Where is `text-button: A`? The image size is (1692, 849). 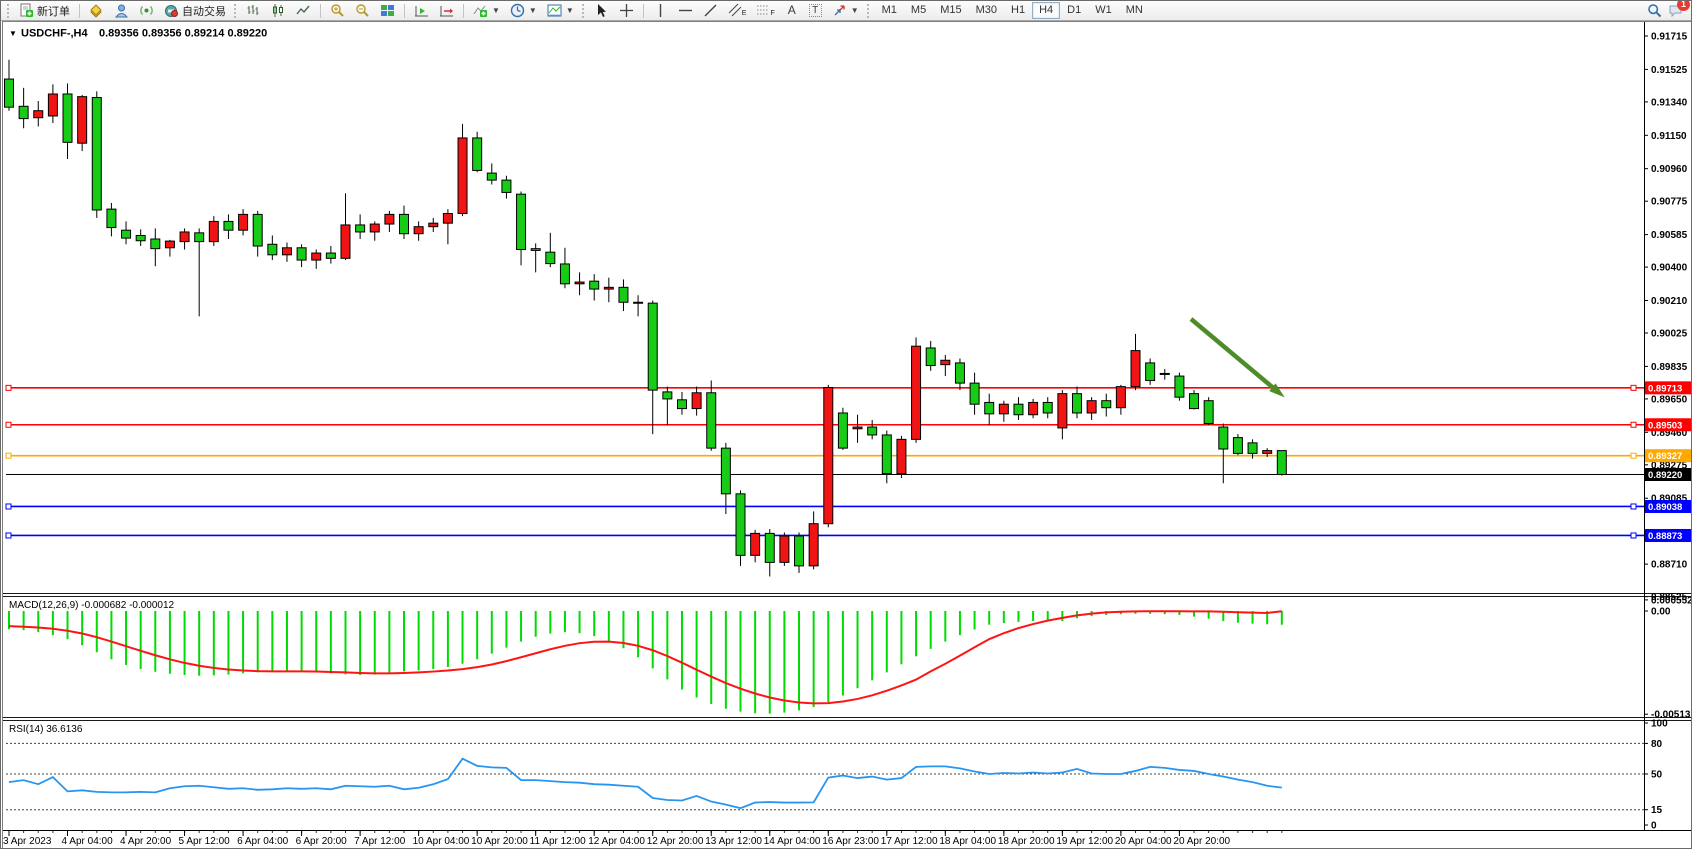 text-button: A is located at coordinates (792, 11).